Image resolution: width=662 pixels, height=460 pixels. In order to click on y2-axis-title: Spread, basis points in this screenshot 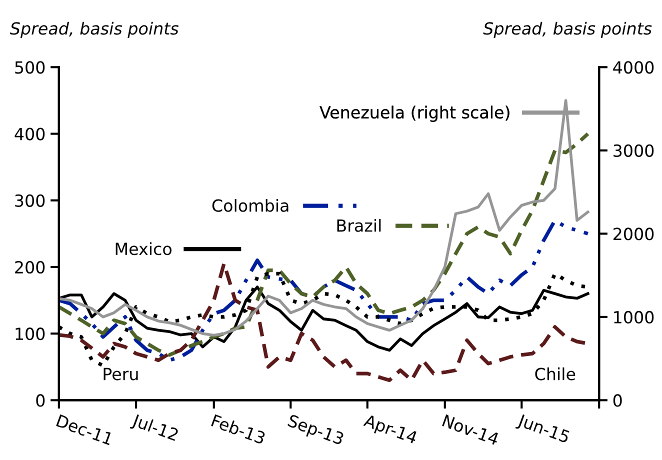, I will do `click(567, 30)`.